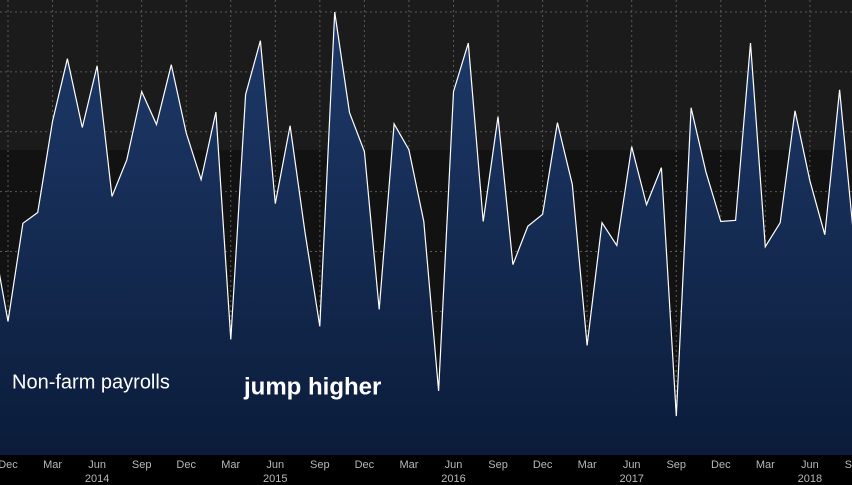 Image resolution: width=852 pixels, height=485 pixels. What do you see at coordinates (275, 479) in the screenshot?
I see `x-year-label: 2015` at bounding box center [275, 479].